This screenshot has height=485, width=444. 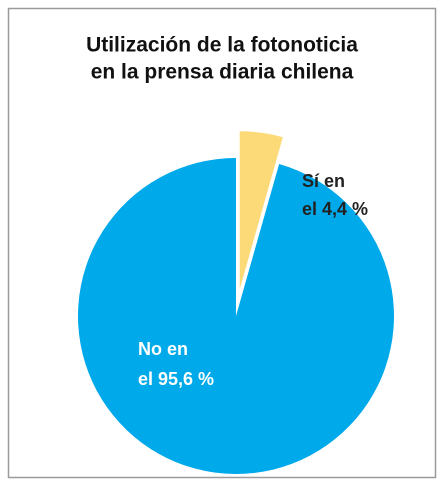 What do you see at coordinates (261, 210) in the screenshot?
I see `pie-slice` at bounding box center [261, 210].